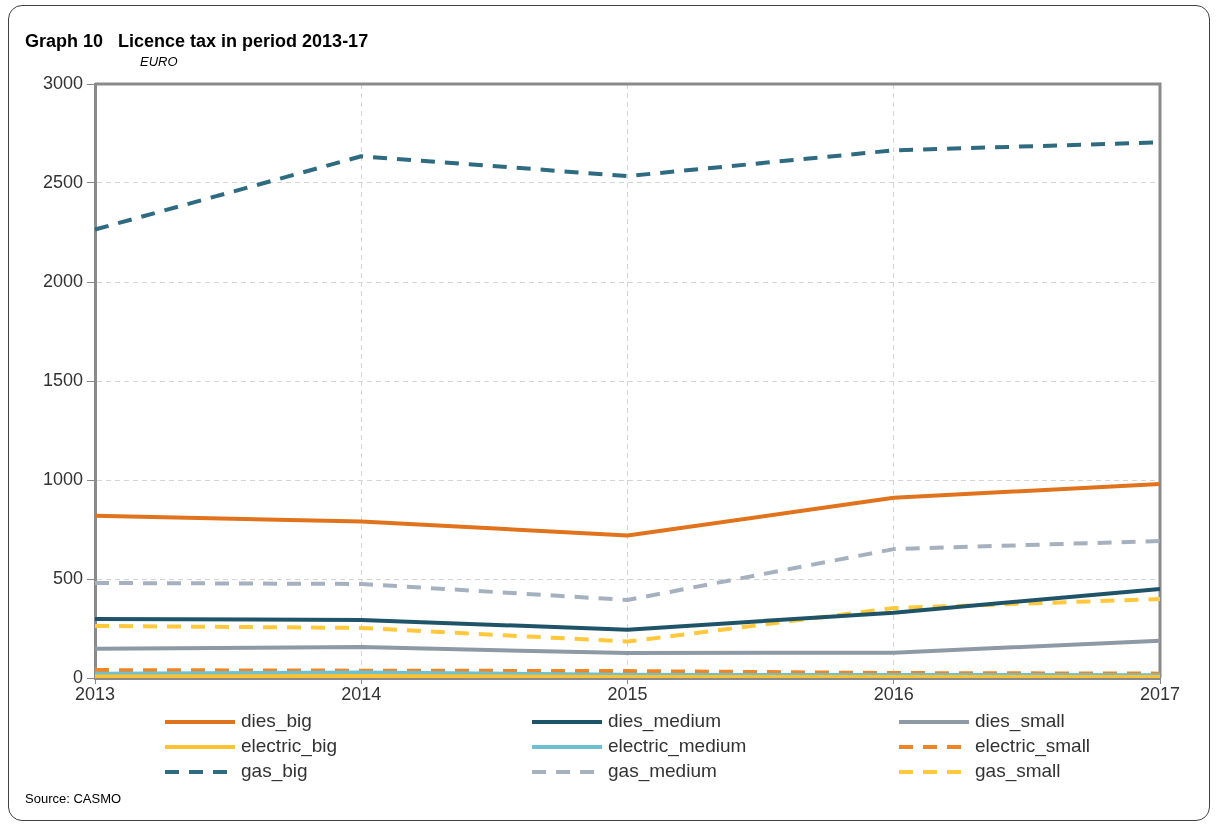  What do you see at coordinates (62, 379) in the screenshot?
I see `y-tick-label: 1500` at bounding box center [62, 379].